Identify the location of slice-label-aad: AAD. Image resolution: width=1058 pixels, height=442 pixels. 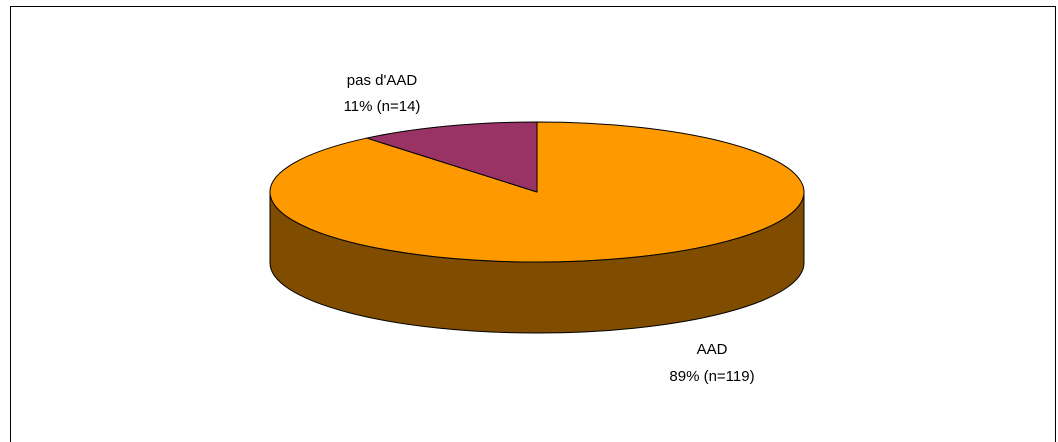
(712, 349).